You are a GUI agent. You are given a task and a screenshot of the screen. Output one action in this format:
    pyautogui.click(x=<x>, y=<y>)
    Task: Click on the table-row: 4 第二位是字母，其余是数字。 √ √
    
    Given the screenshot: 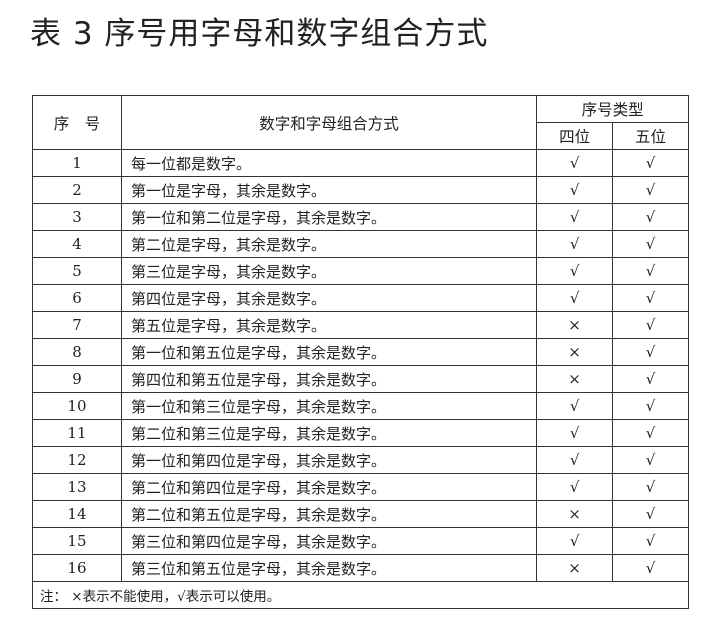 What is the action you would take?
    pyautogui.click(x=360, y=244)
    